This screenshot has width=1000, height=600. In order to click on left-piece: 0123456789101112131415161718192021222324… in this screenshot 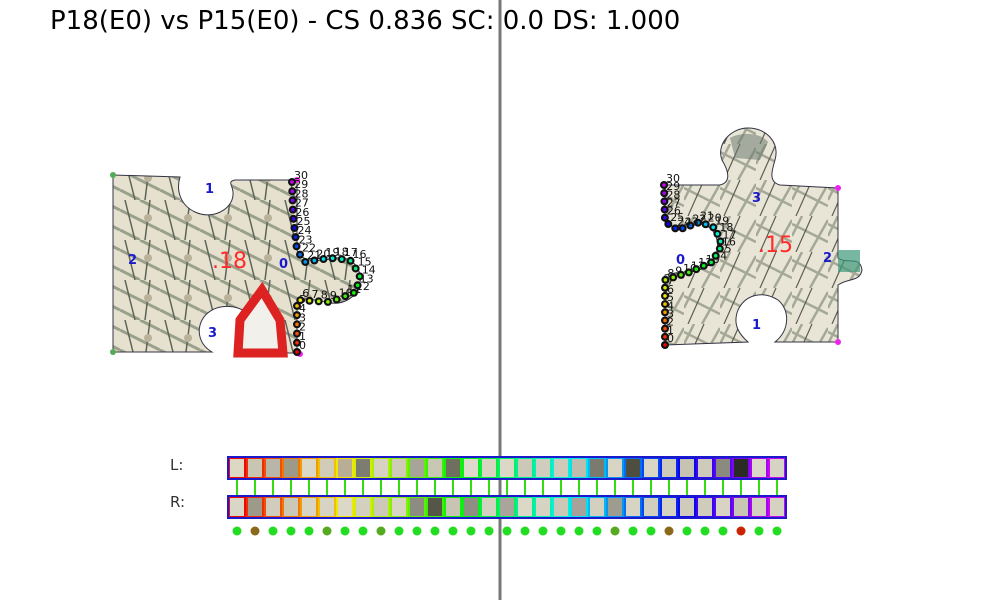, I will do `click(243, 263)`.